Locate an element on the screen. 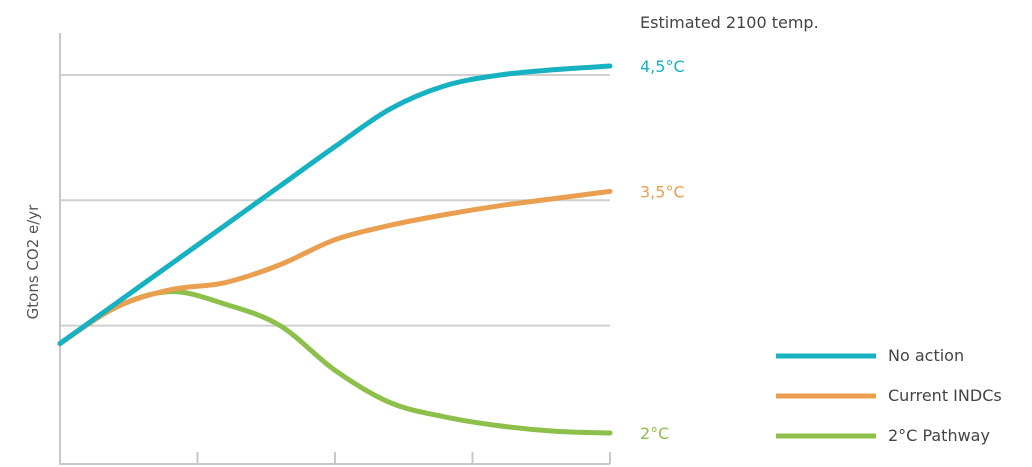 The height and width of the screenshot is (467, 1032). legend-label-two-degree-pathway: 2°C Pathway is located at coordinates (939, 435).